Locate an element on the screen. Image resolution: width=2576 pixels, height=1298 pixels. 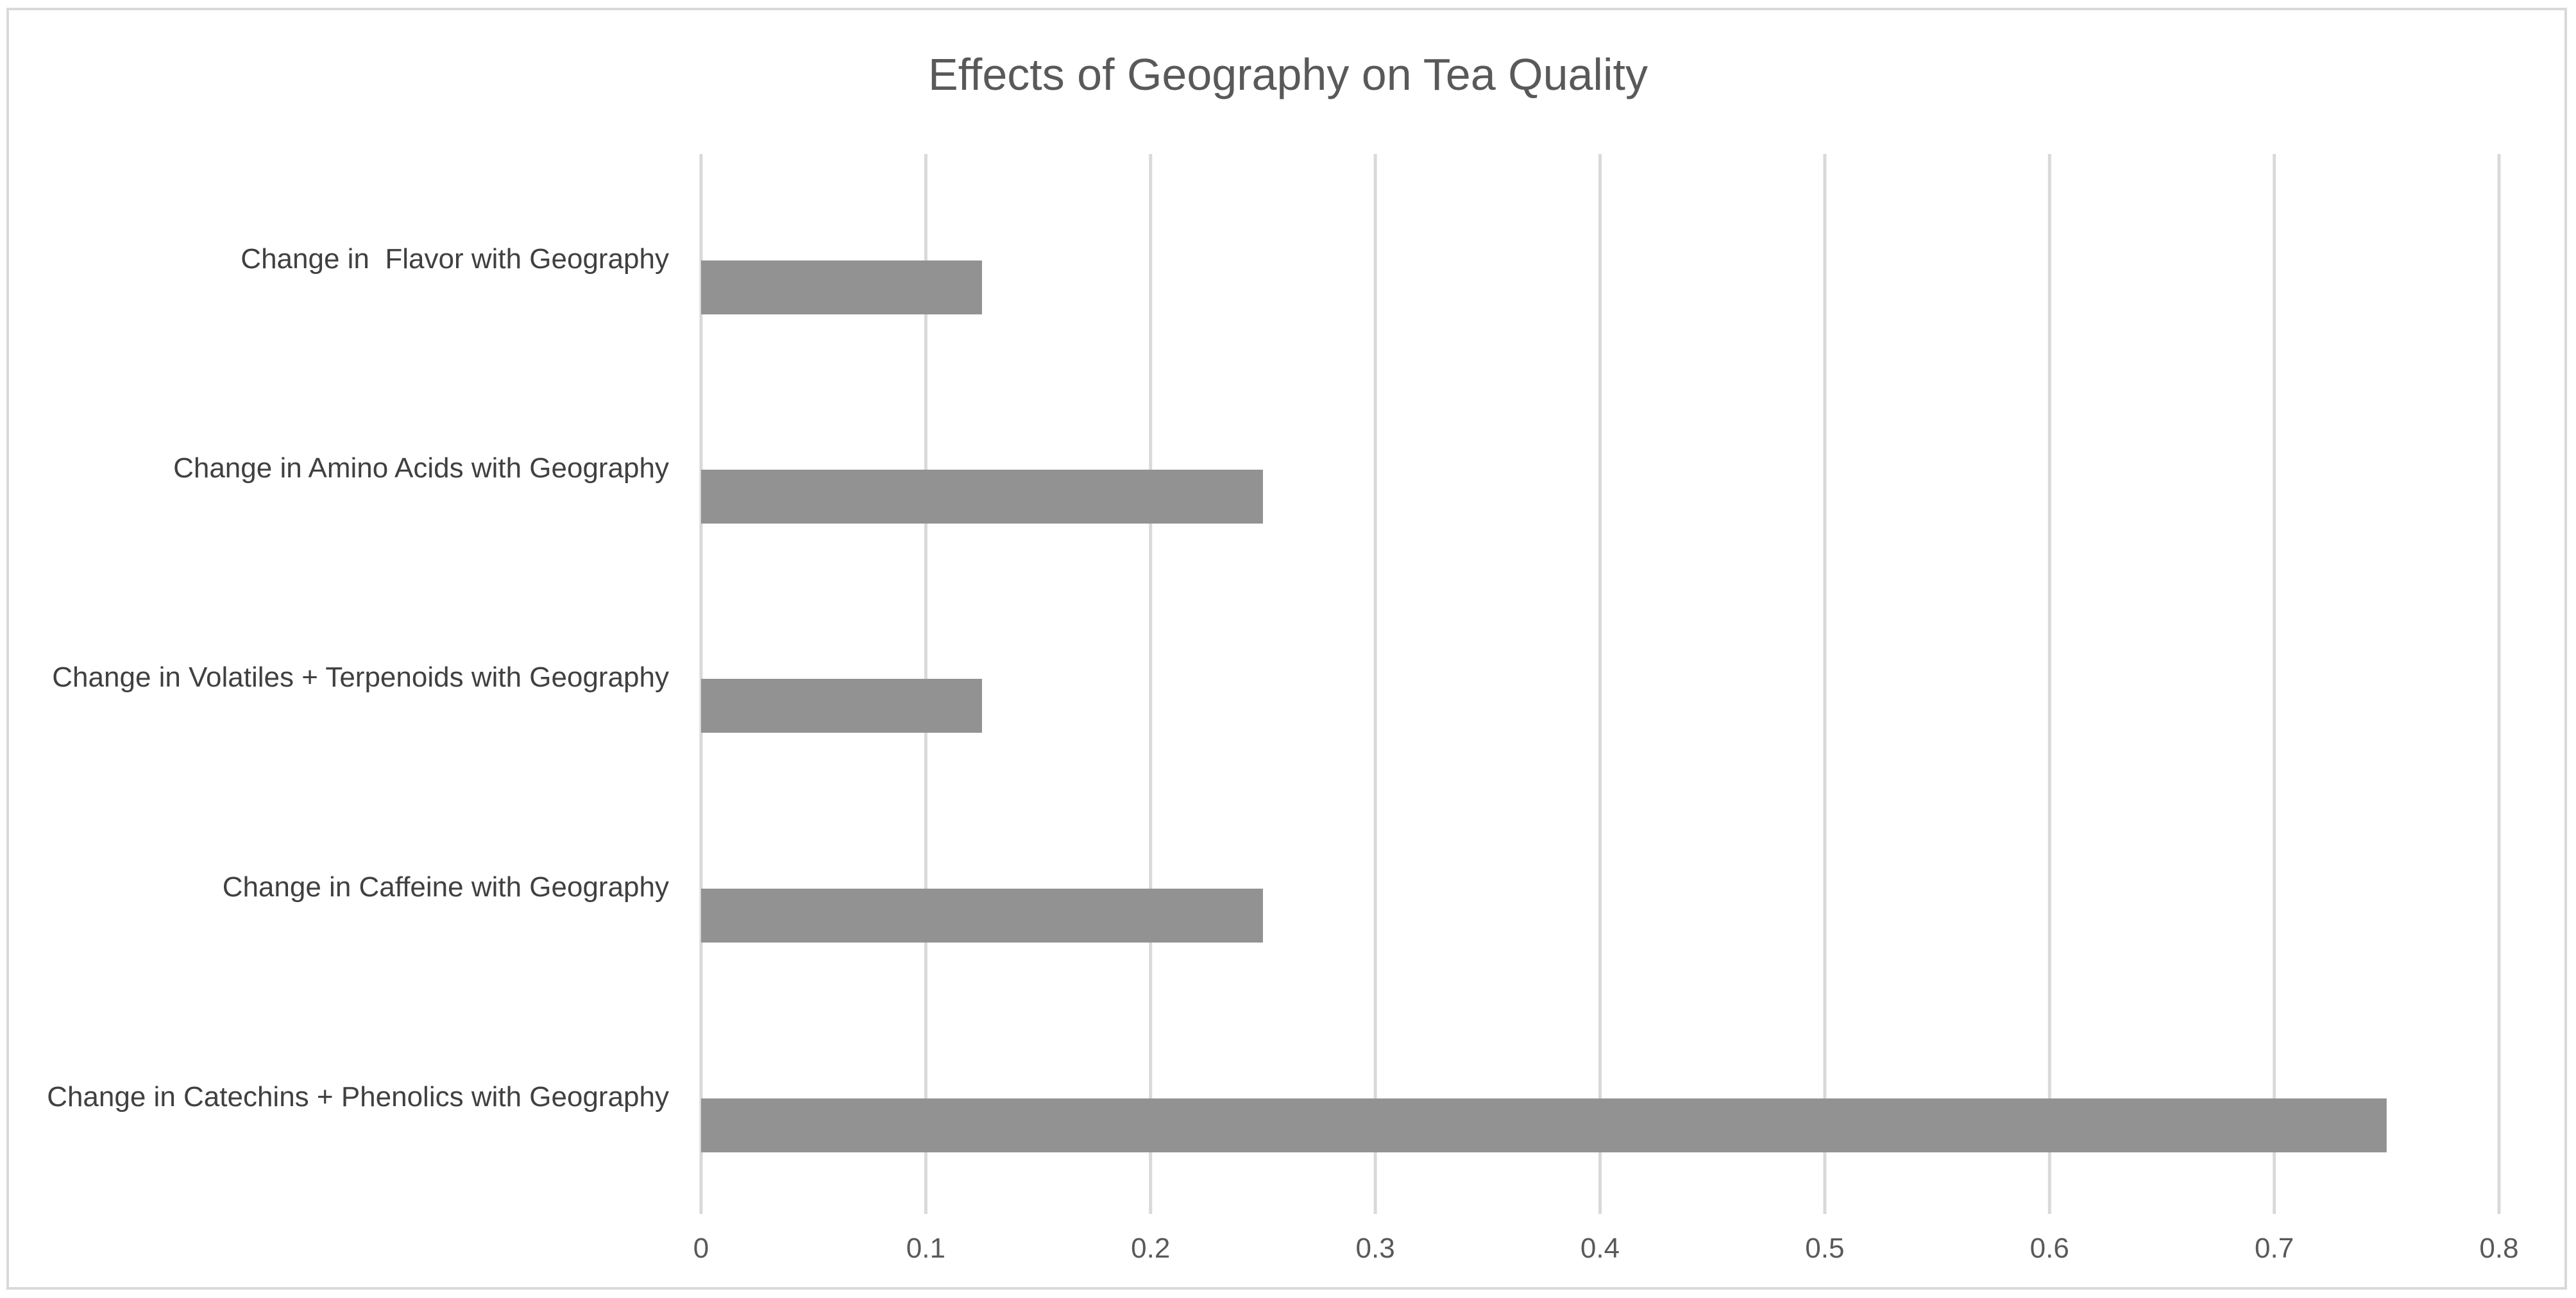
category-label: Change in Caffeine with Geography is located at coordinates (446, 887).